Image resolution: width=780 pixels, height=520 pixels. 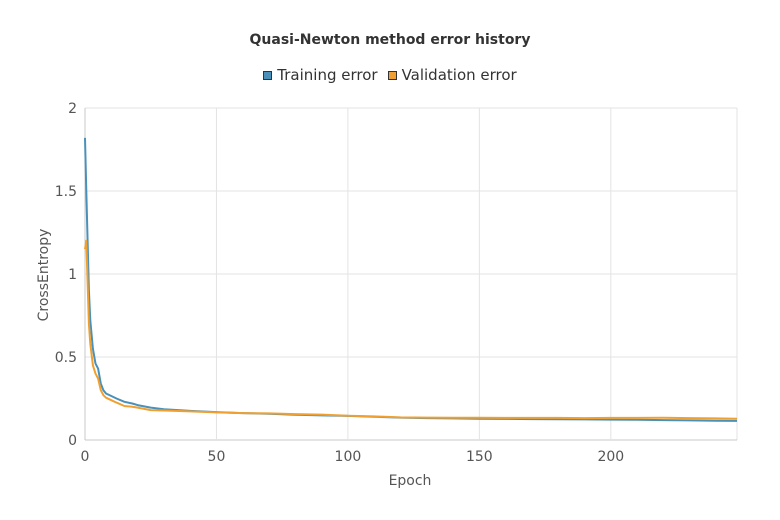 What do you see at coordinates (66, 358) in the screenshot?
I see `y-tick-label: 0.5` at bounding box center [66, 358].